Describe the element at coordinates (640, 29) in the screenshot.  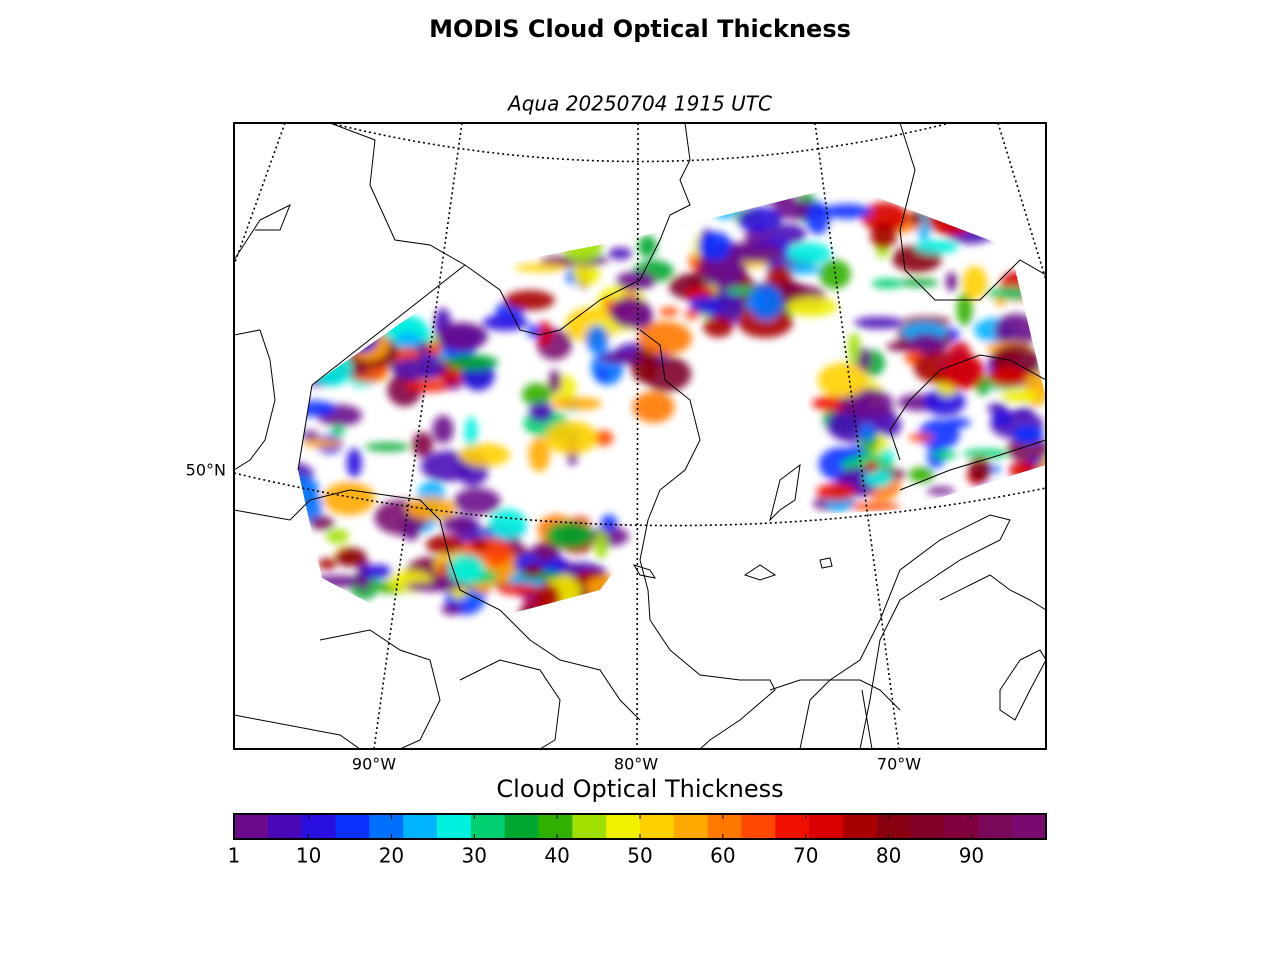
I see `title: MODIS Cloud Optical Thickness` at that location.